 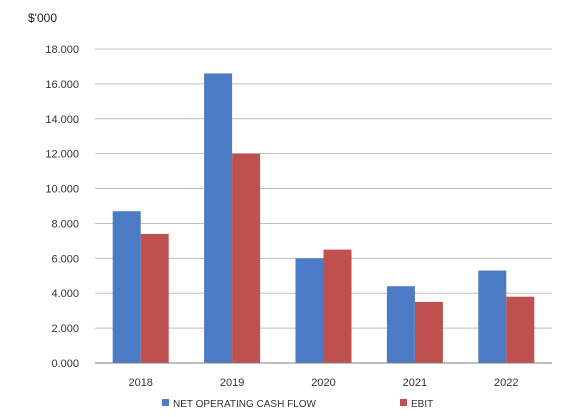 I want to click on y-tick-label: 14.000, so click(x=62, y=120).